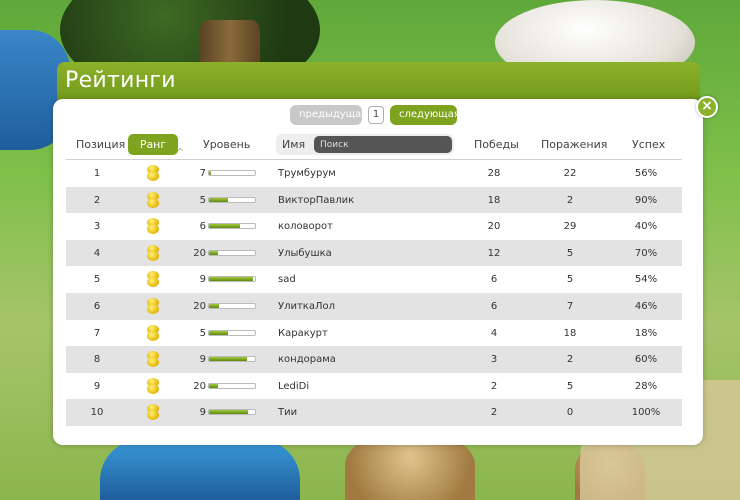  What do you see at coordinates (374, 159) in the screenshot?
I see `header-divider` at bounding box center [374, 159].